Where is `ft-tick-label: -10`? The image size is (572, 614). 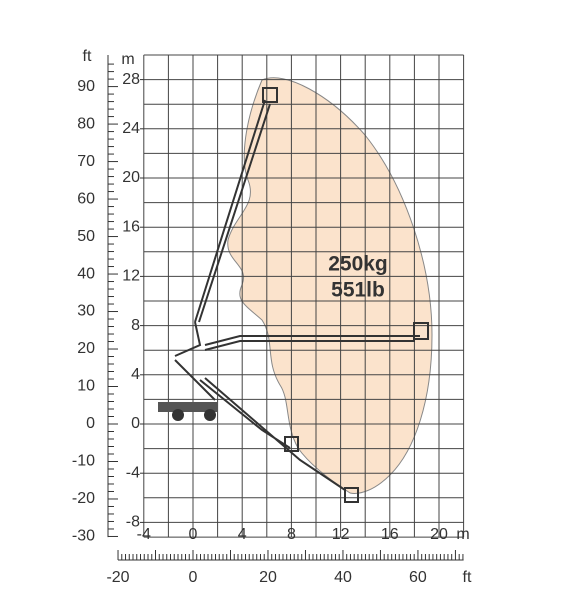 ft-tick-label: -10 is located at coordinates (83, 461).